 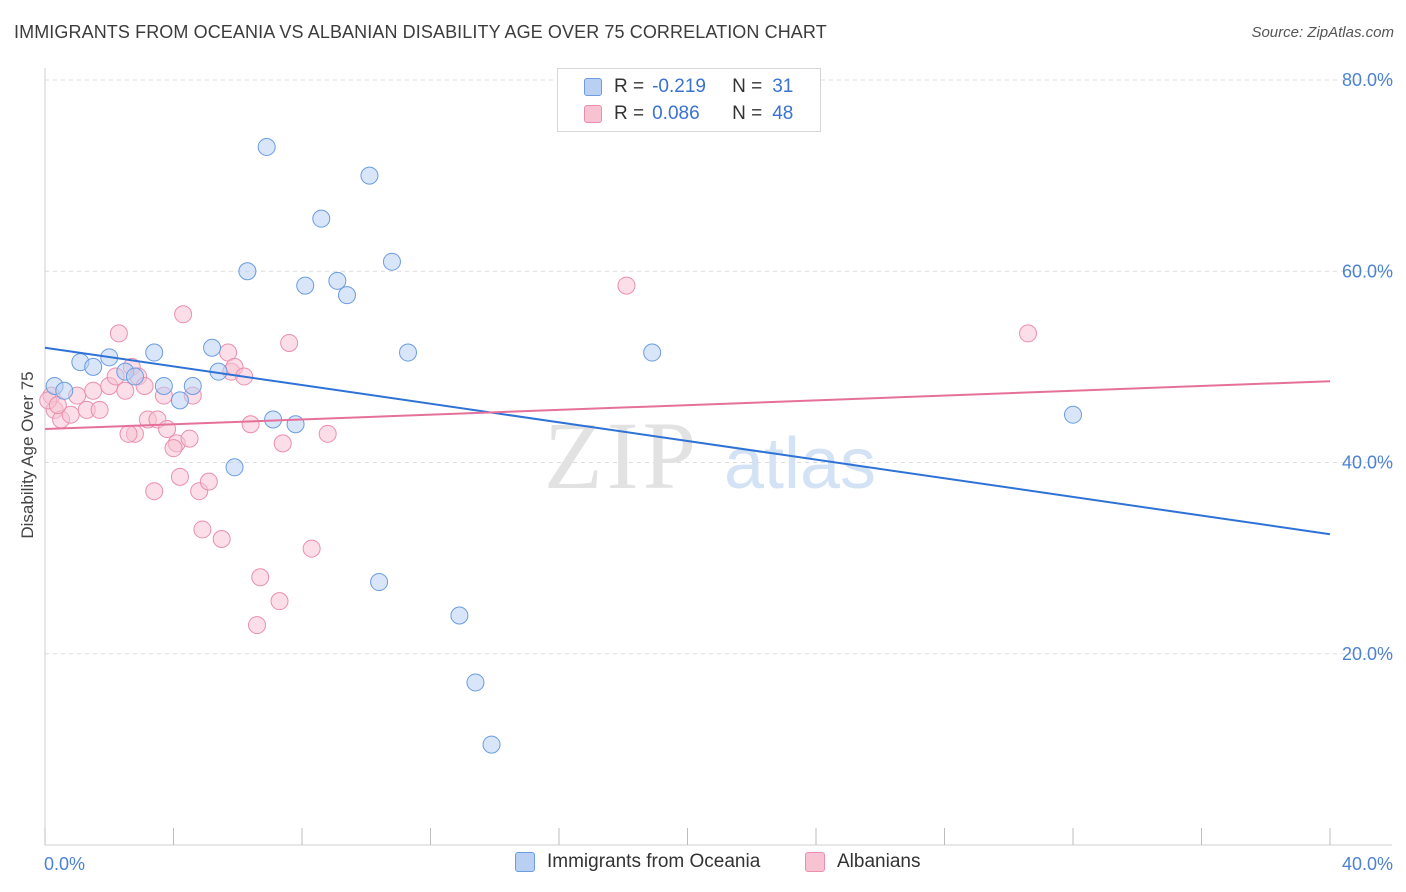 I want to click on watermark: ZIP atlas, so click(x=710, y=455).